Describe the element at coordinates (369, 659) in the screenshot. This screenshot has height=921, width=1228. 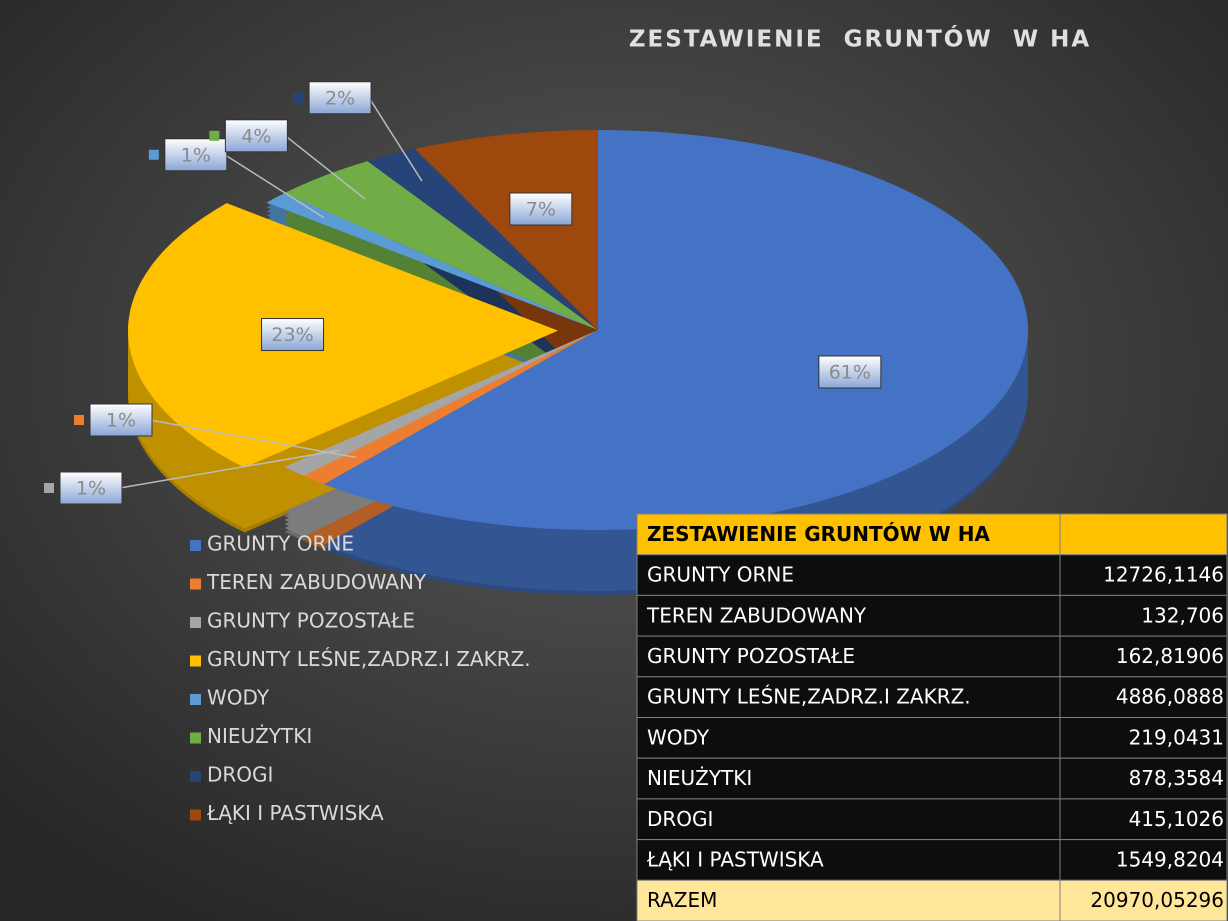
I see `legend-label: GRUNTY LEŚNE,ZADRZ.I ZAKRZ.` at that location.